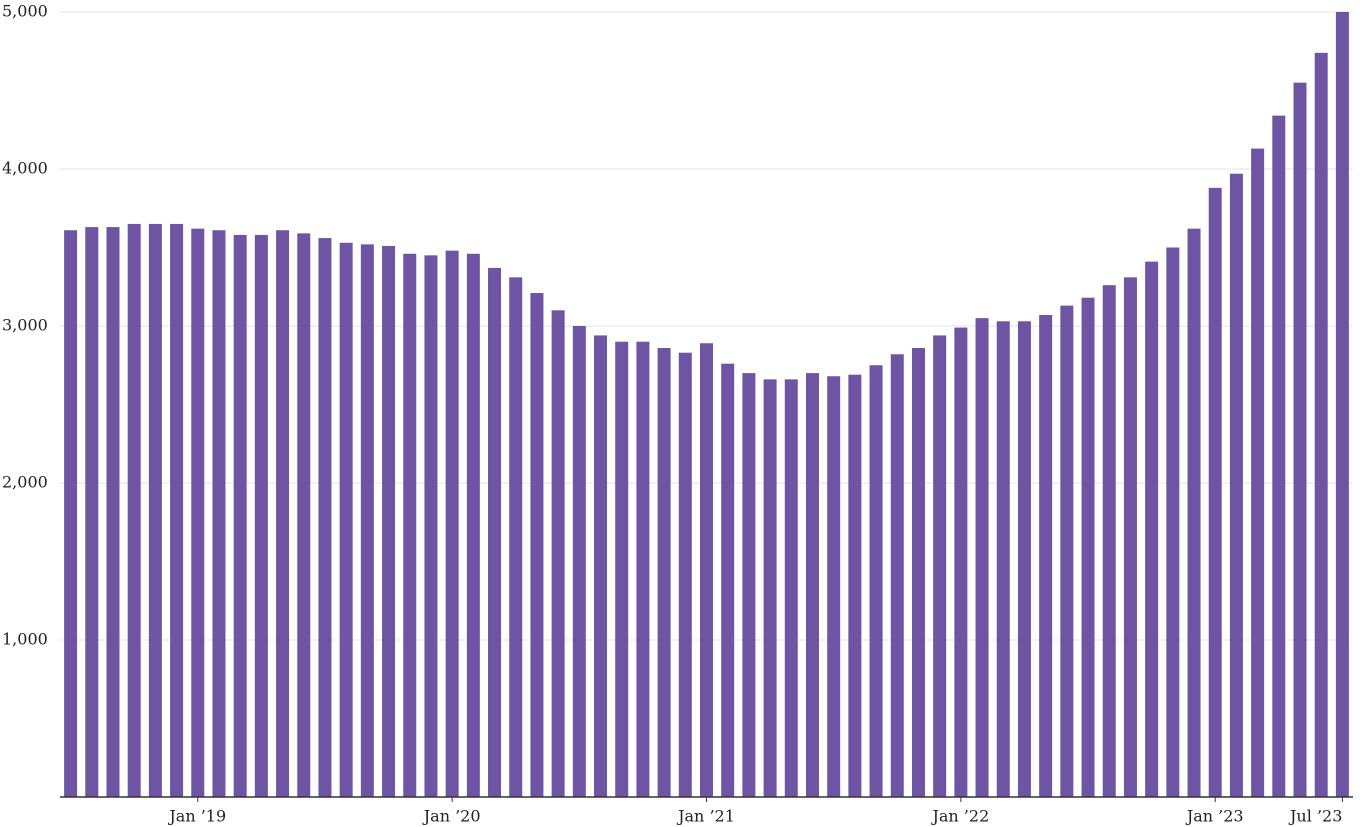  I want to click on x-tick-label: Jan ’21, so click(705, 816).